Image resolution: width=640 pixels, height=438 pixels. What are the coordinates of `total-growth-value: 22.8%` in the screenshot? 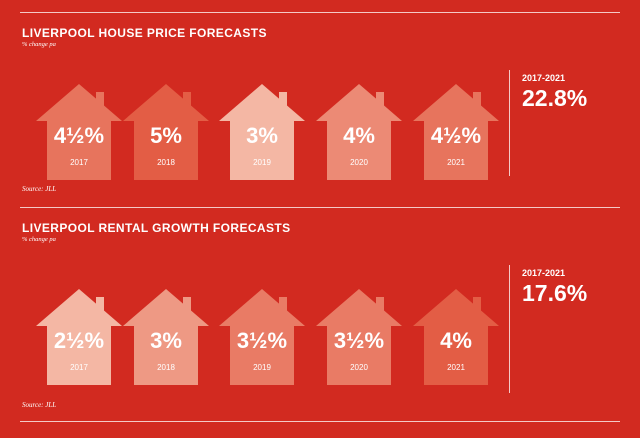 It's located at (555, 98).